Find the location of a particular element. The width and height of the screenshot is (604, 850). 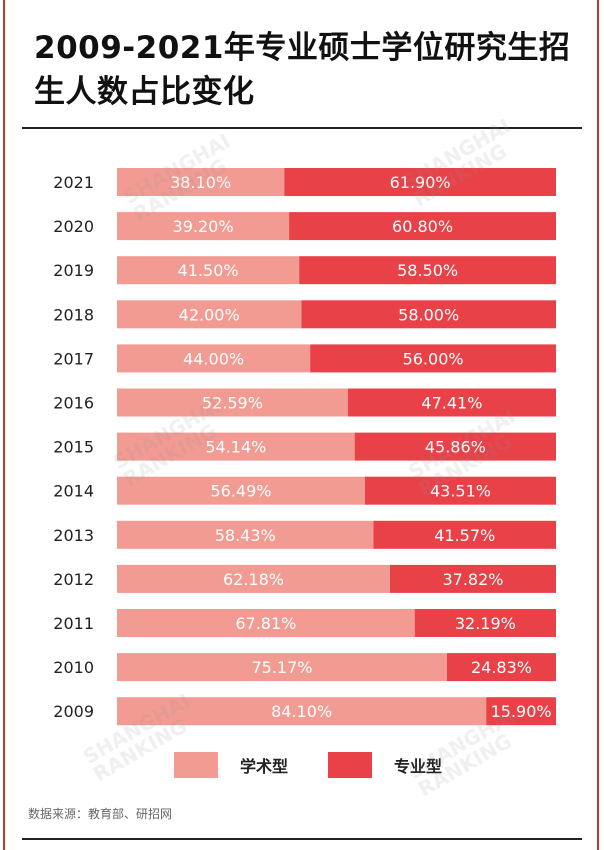

data-label-academic: 56.49% is located at coordinates (240, 491).